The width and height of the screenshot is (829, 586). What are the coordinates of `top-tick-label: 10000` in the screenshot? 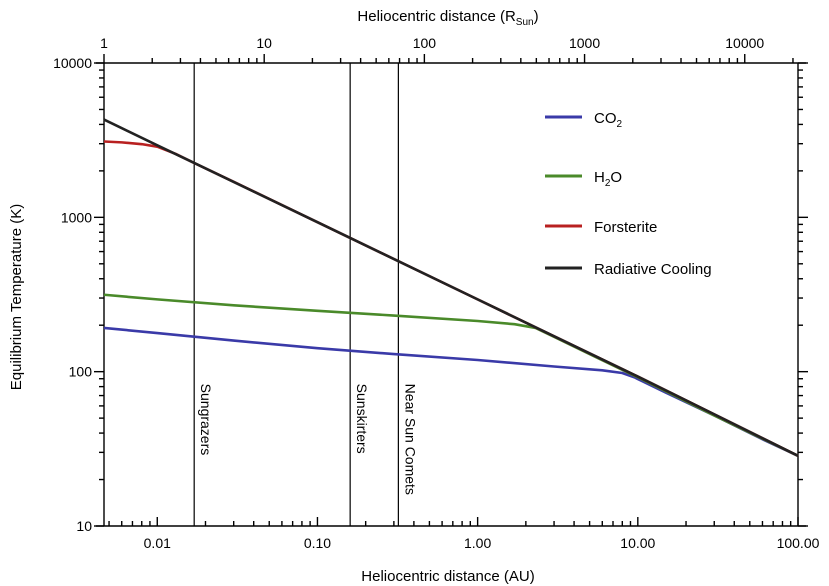 It's located at (744, 43).